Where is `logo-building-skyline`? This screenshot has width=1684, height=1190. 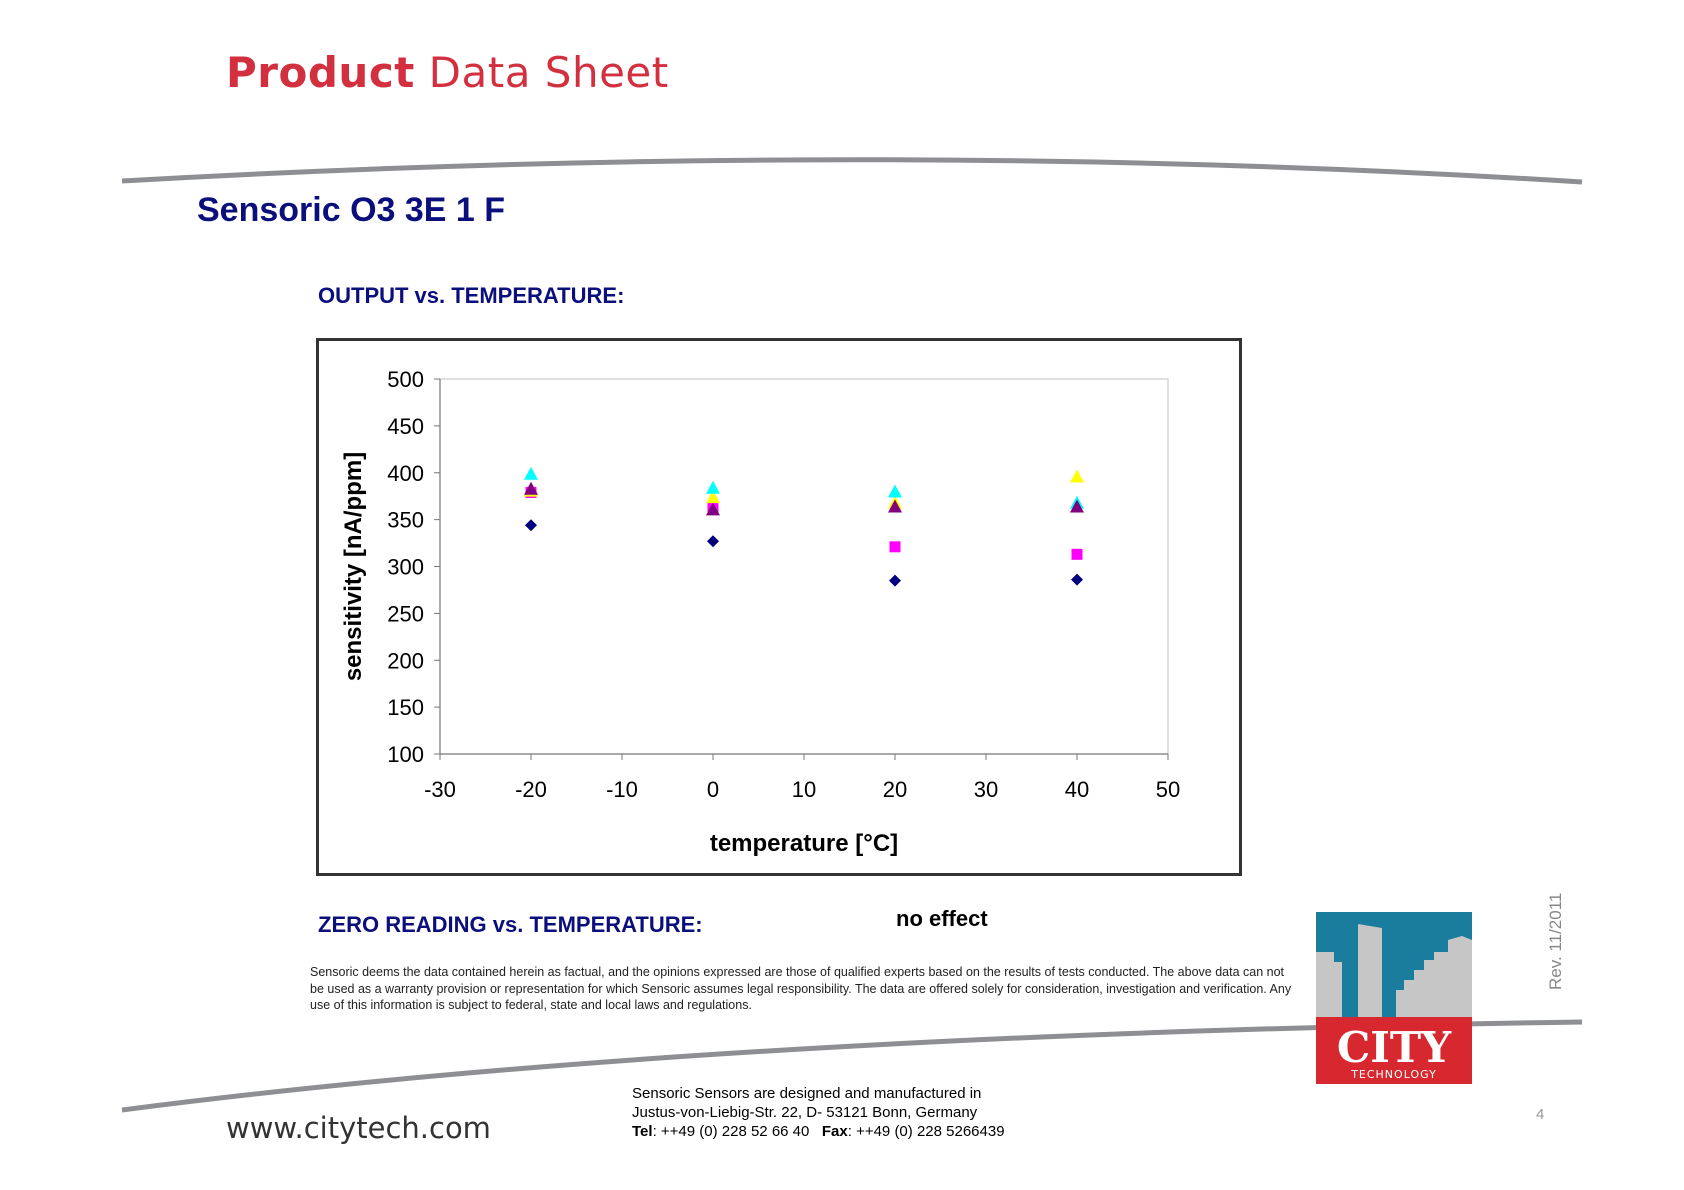
logo-building-skyline is located at coordinates (1434, 976).